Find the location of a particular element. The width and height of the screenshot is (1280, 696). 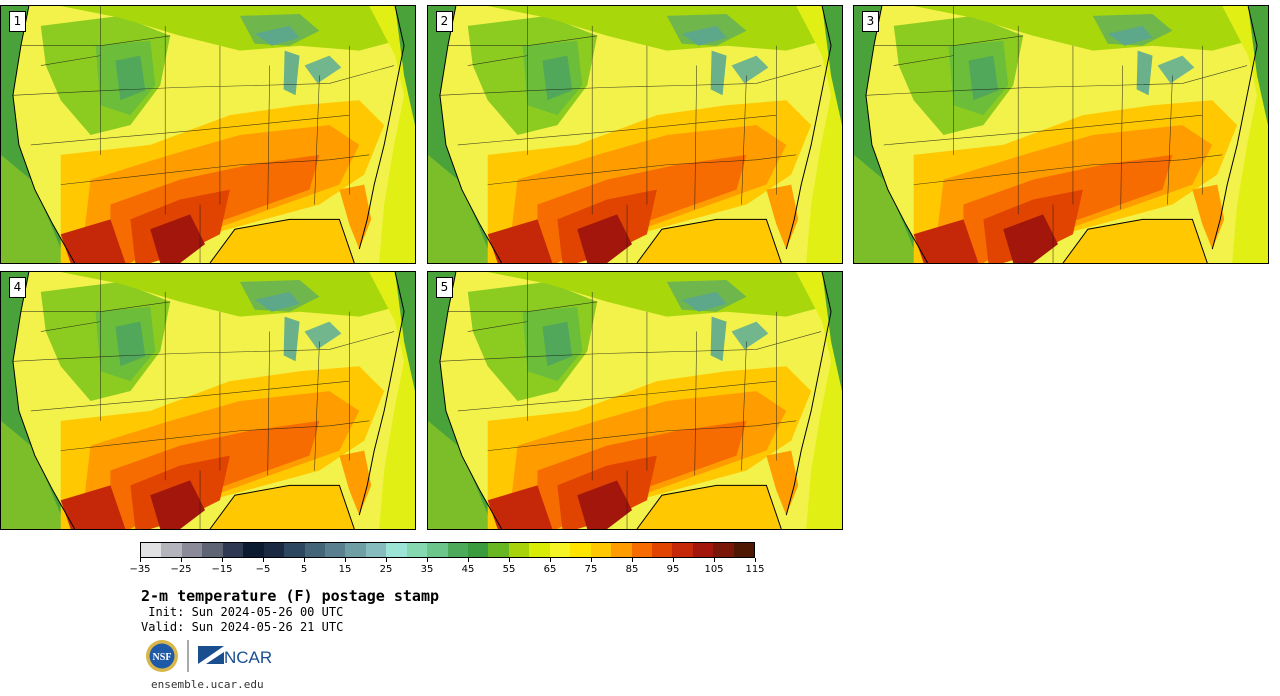

ensemble-member-panel-1: 1 is located at coordinates (208, 134).